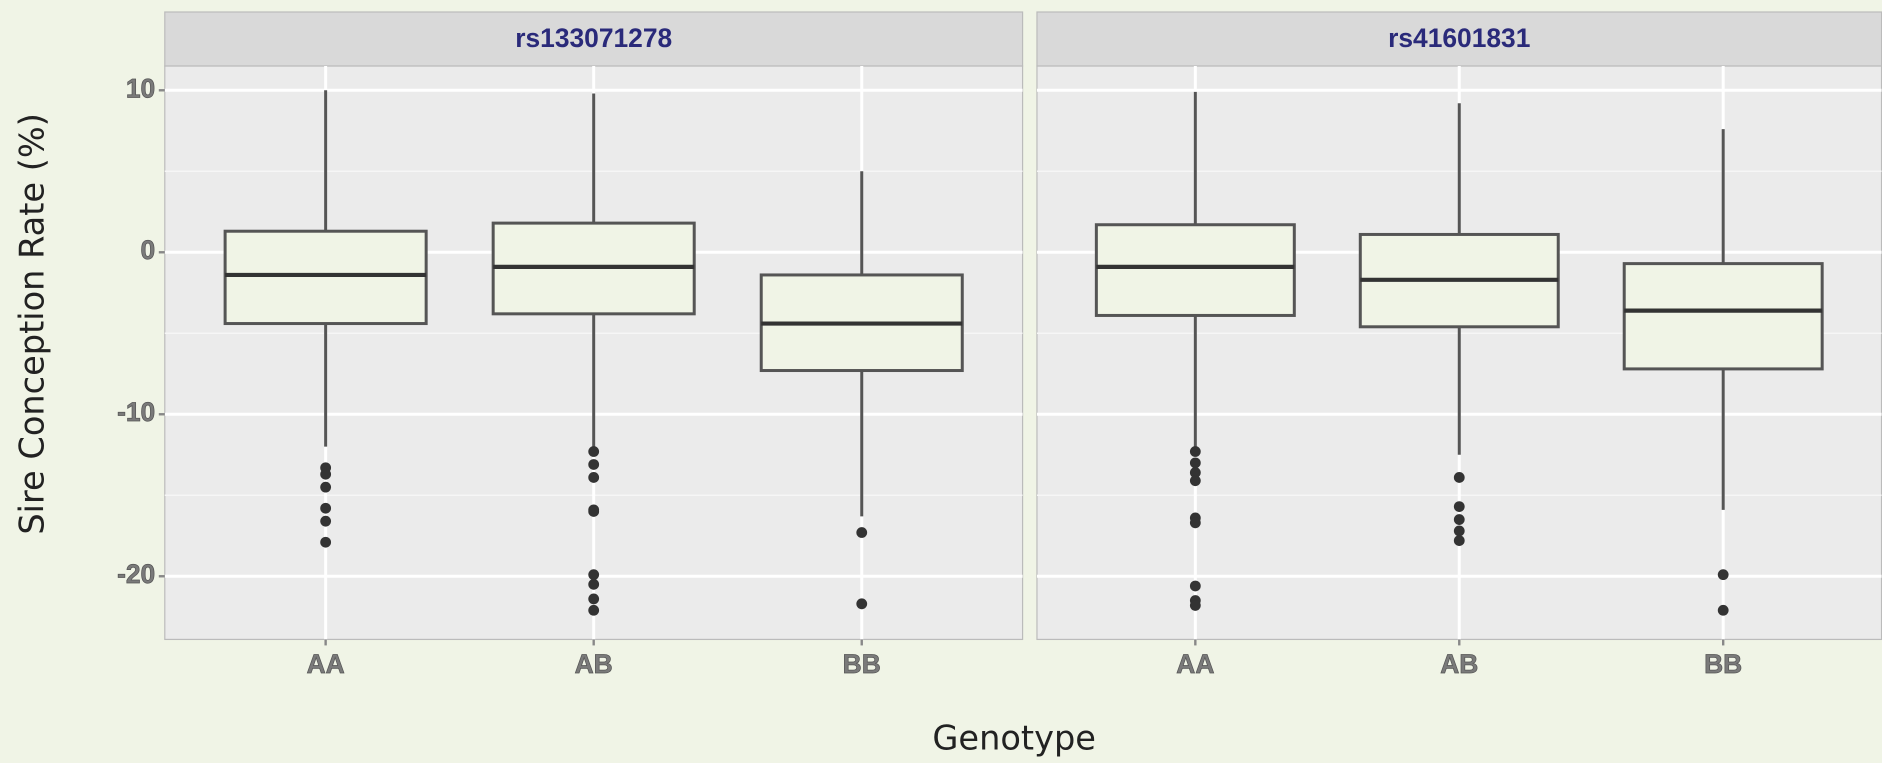  Describe the element at coordinates (136, 412) in the screenshot. I see `y-tick-label: -10` at that location.